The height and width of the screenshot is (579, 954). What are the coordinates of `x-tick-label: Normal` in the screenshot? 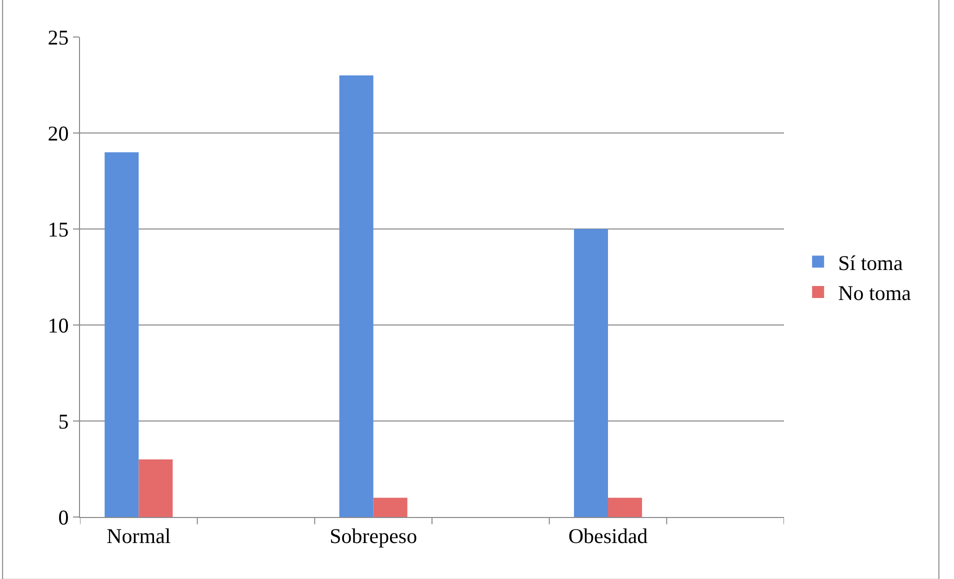 It's located at (138, 536).